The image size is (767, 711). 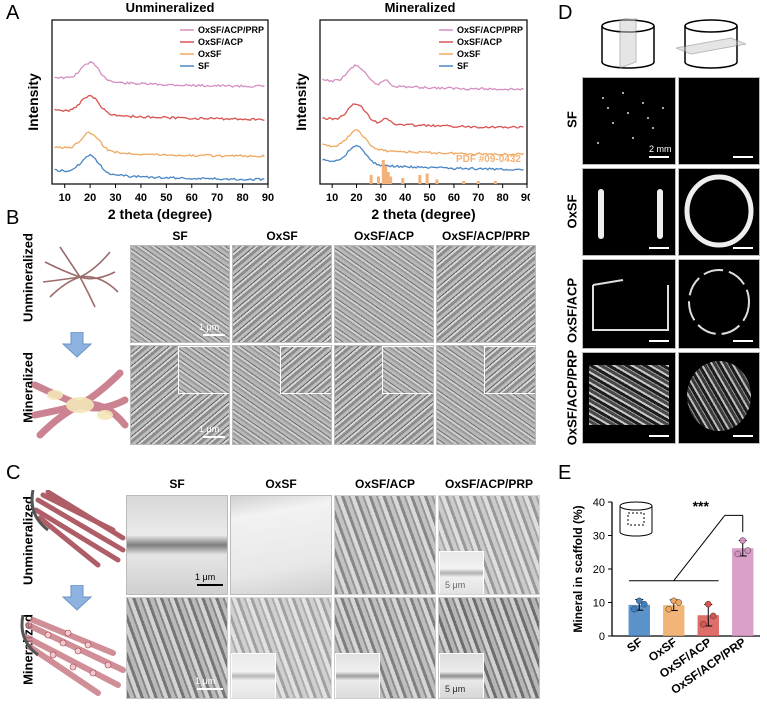 I want to click on panel-label-a: A, so click(x=13, y=13).